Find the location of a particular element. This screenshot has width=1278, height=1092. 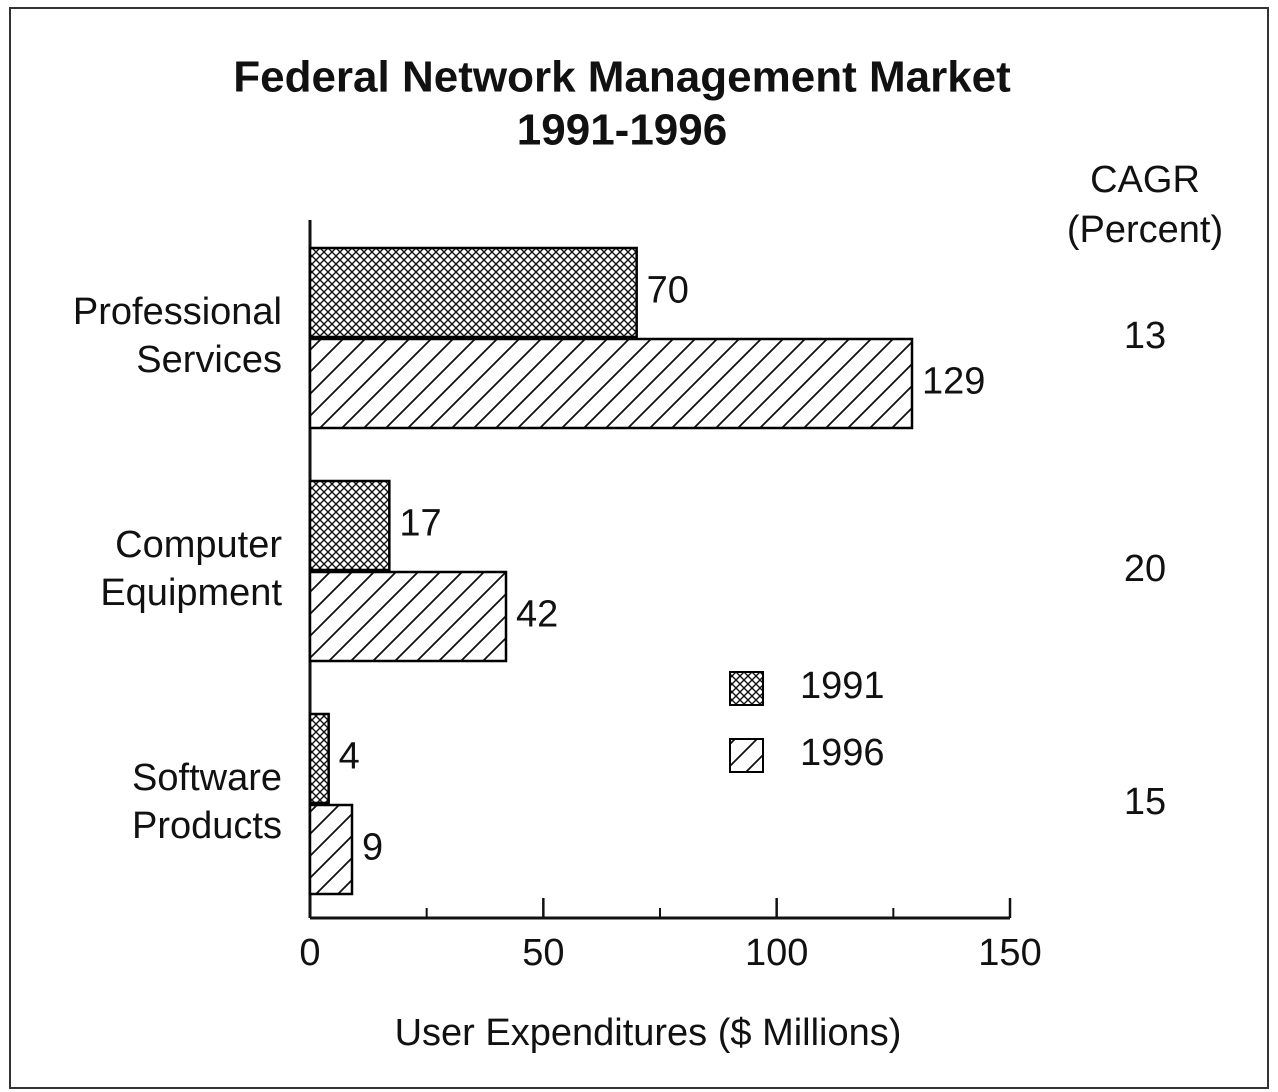

value-label: 70 is located at coordinates (668, 291).